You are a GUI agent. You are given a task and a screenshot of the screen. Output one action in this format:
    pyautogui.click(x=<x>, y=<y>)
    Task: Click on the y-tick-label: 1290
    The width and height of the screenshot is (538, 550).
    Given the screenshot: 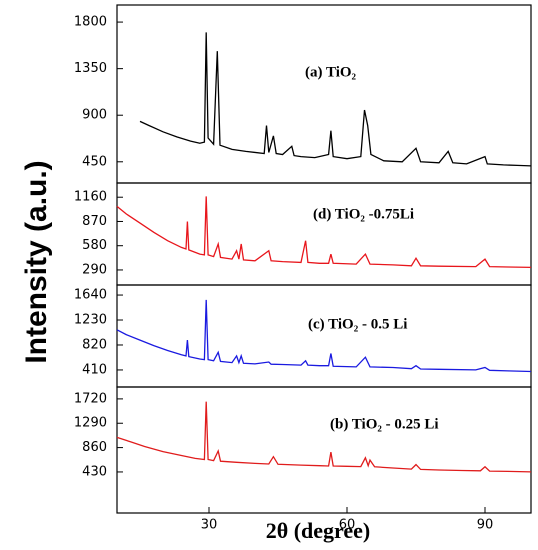 What is the action you would take?
    pyautogui.click(x=90, y=423)
    